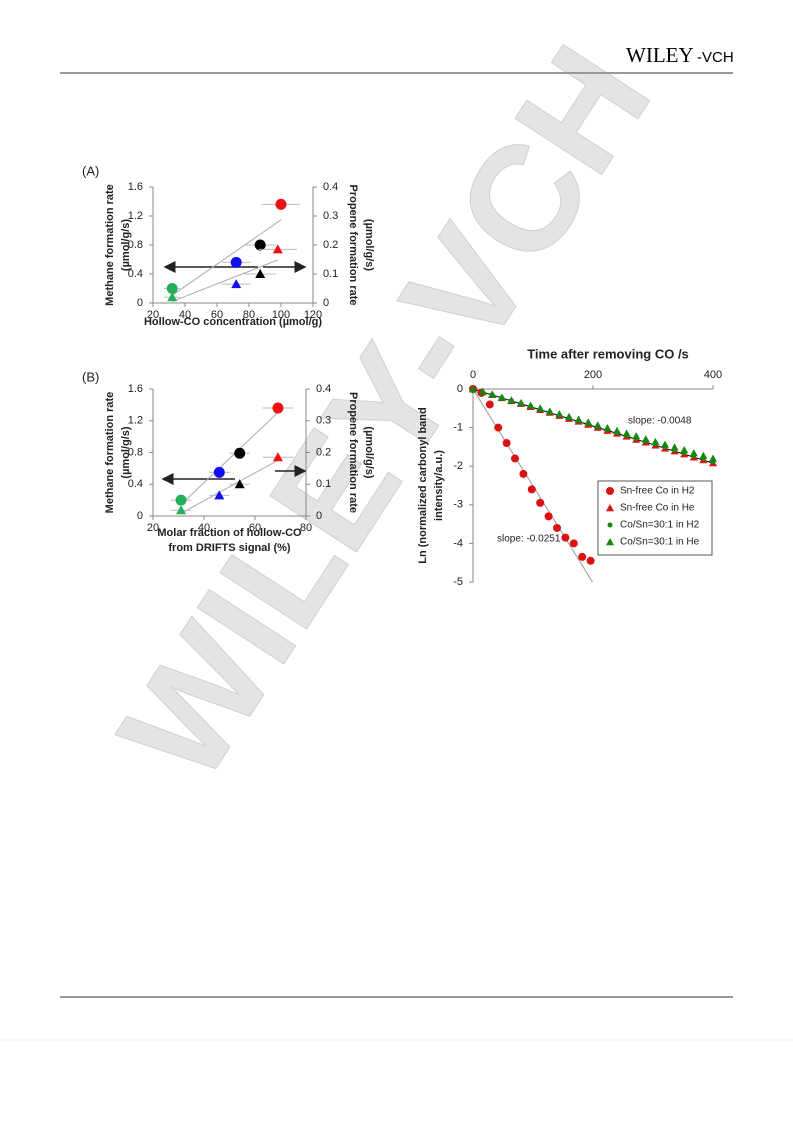 The width and height of the screenshot is (793, 1121). Describe the element at coordinates (90, 376) in the screenshot. I see `panel-label: (B)` at that location.